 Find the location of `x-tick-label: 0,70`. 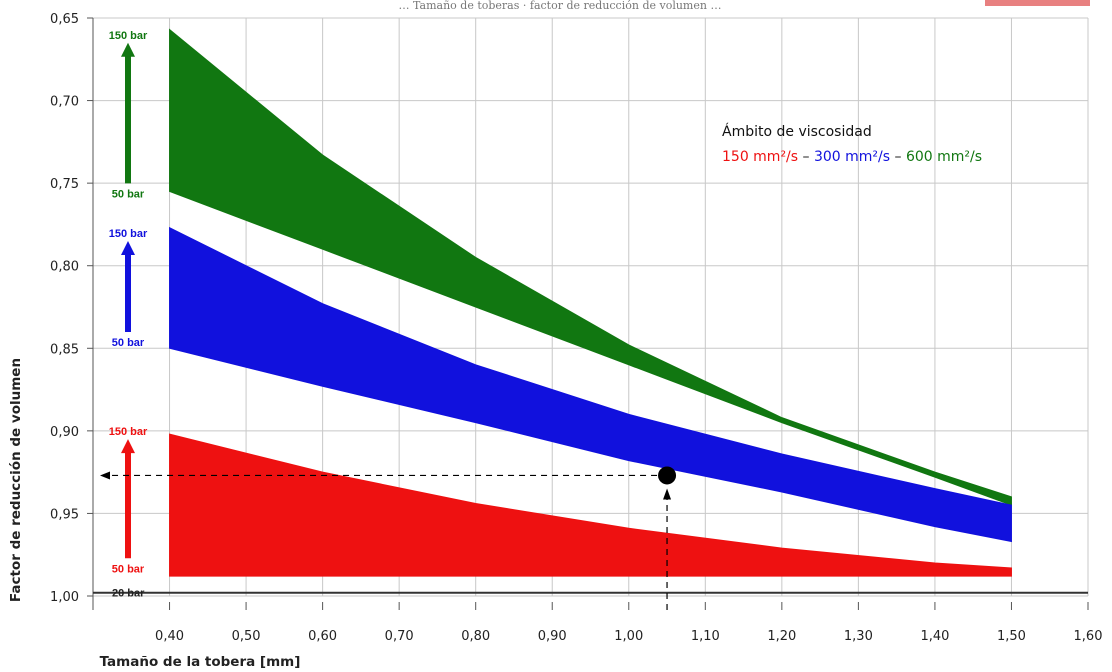

x-tick-label: 0,70 is located at coordinates (399, 636).